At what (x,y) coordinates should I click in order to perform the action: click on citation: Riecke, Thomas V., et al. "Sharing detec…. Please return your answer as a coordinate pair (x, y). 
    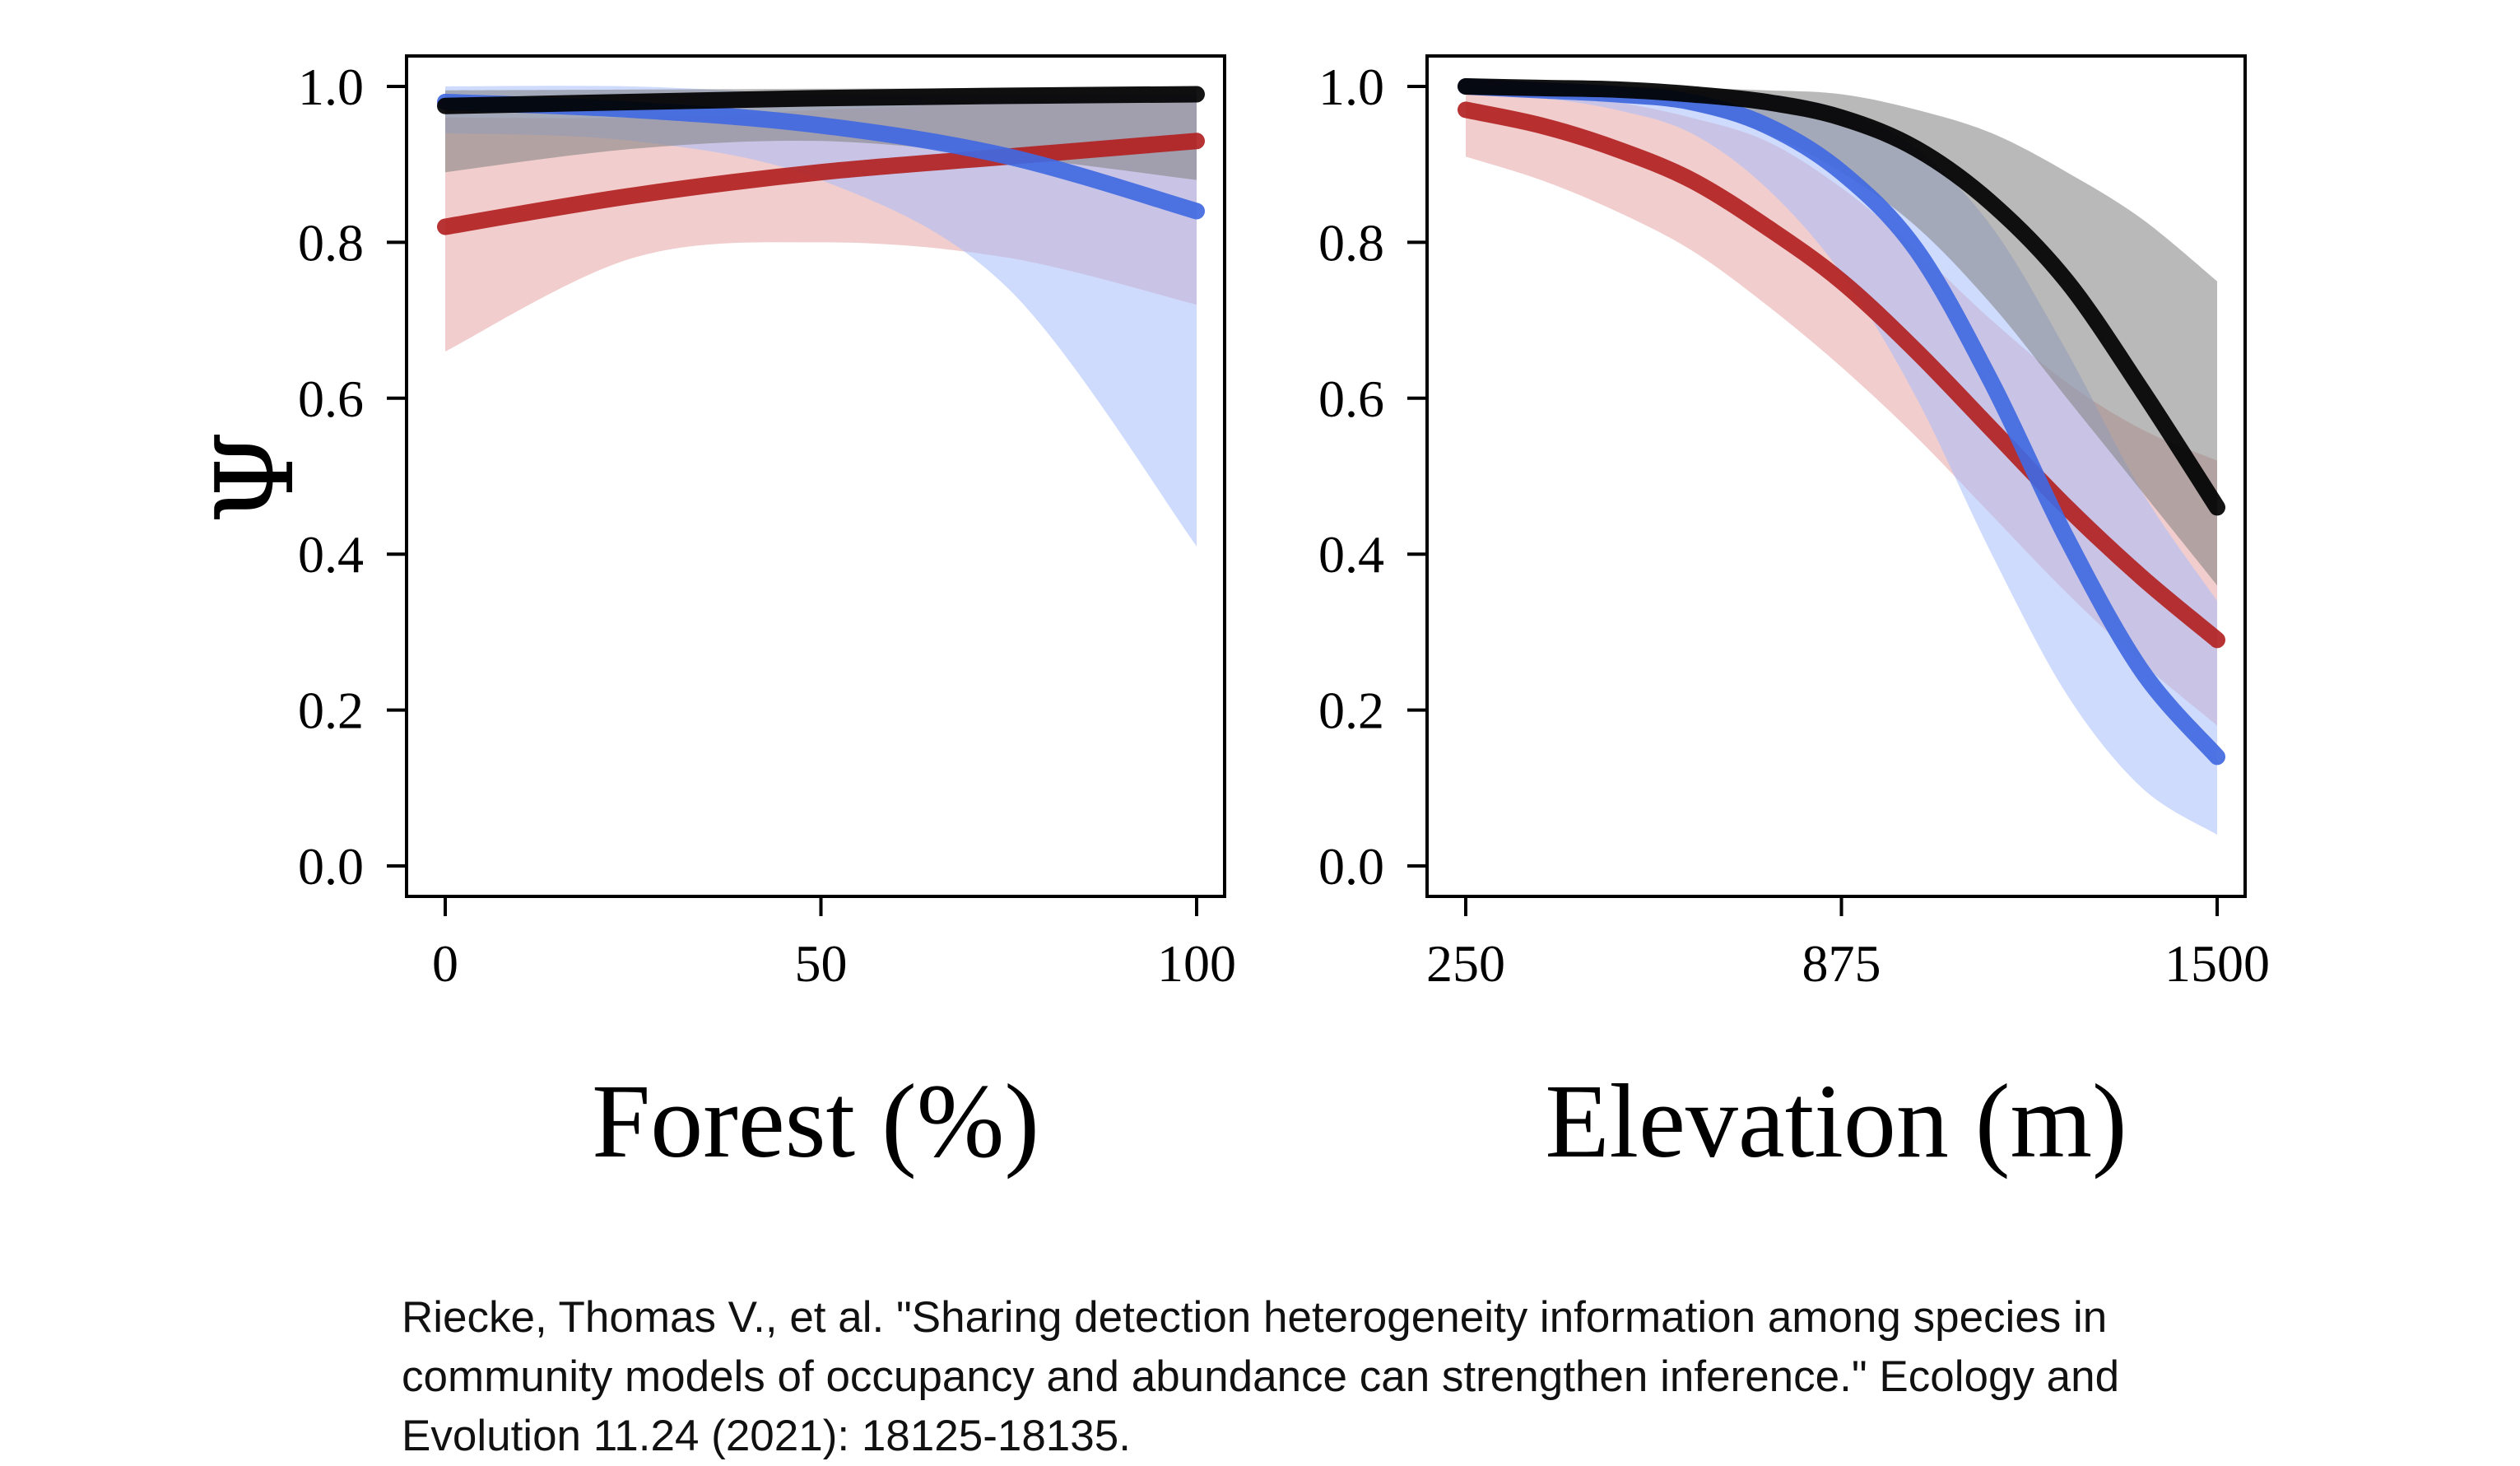
    Looking at the image, I should click on (1261, 1376).